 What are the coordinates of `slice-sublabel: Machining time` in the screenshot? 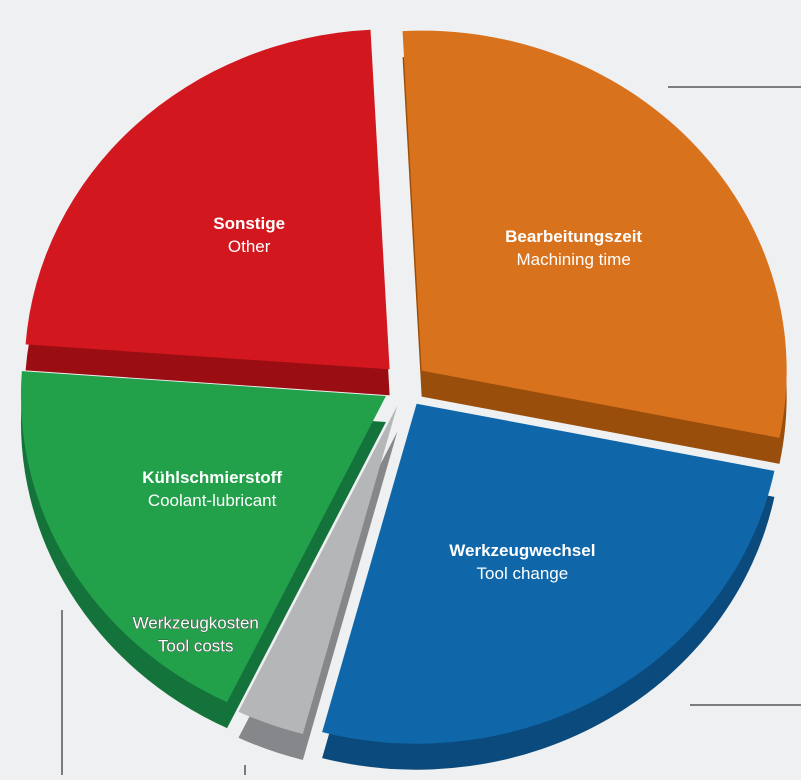 It's located at (573, 259).